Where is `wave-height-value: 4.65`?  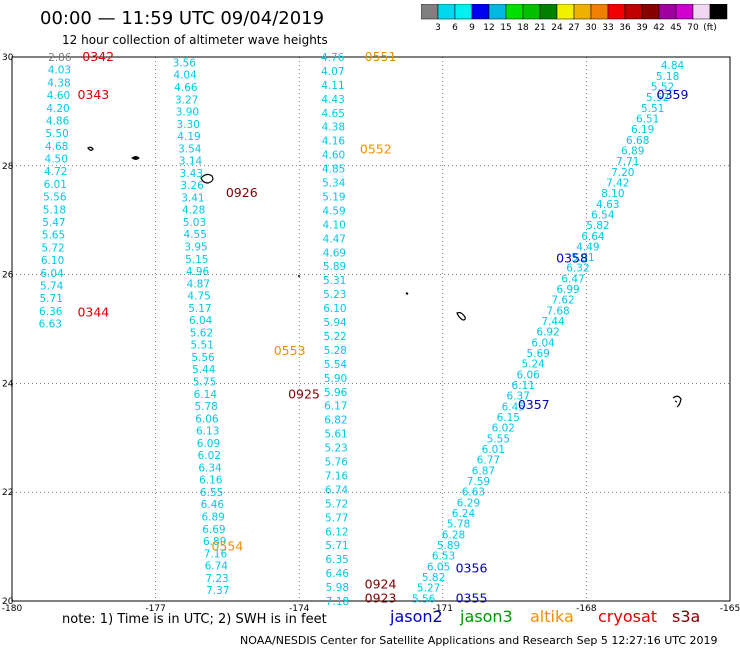
wave-height-value: 4.65 is located at coordinates (333, 114).